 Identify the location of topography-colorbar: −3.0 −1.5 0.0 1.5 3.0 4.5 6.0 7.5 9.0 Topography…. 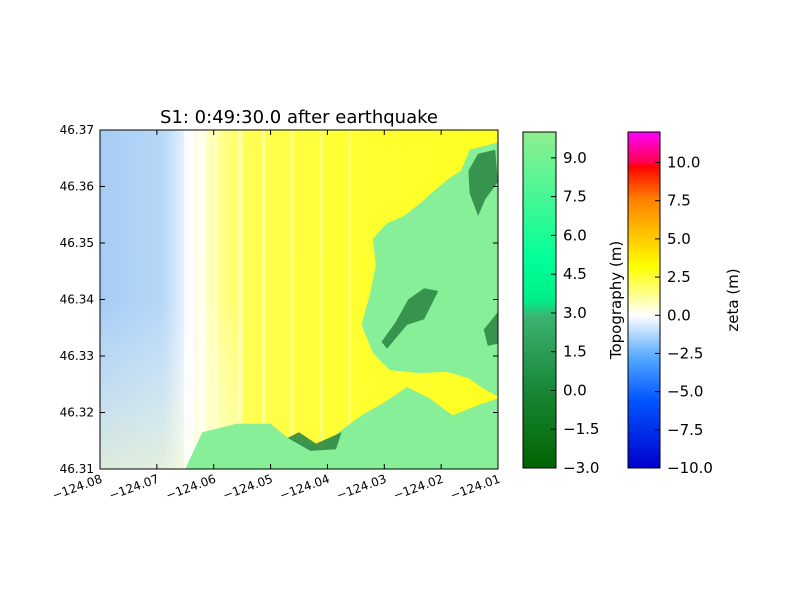
(573, 304).